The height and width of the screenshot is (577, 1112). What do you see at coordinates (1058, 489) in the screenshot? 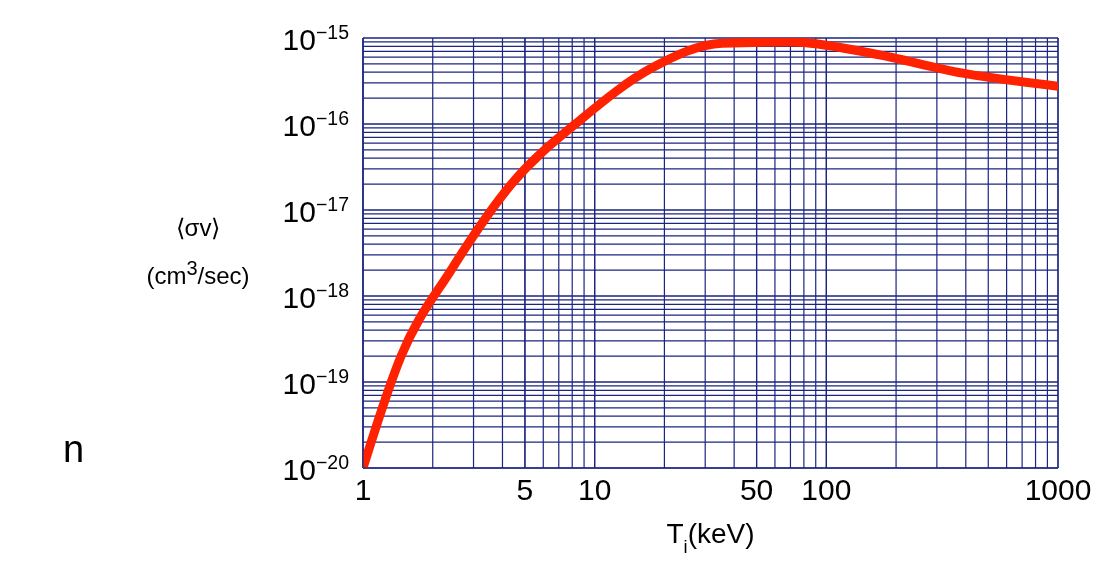
I see `x-tick-label: 1000` at bounding box center [1058, 489].